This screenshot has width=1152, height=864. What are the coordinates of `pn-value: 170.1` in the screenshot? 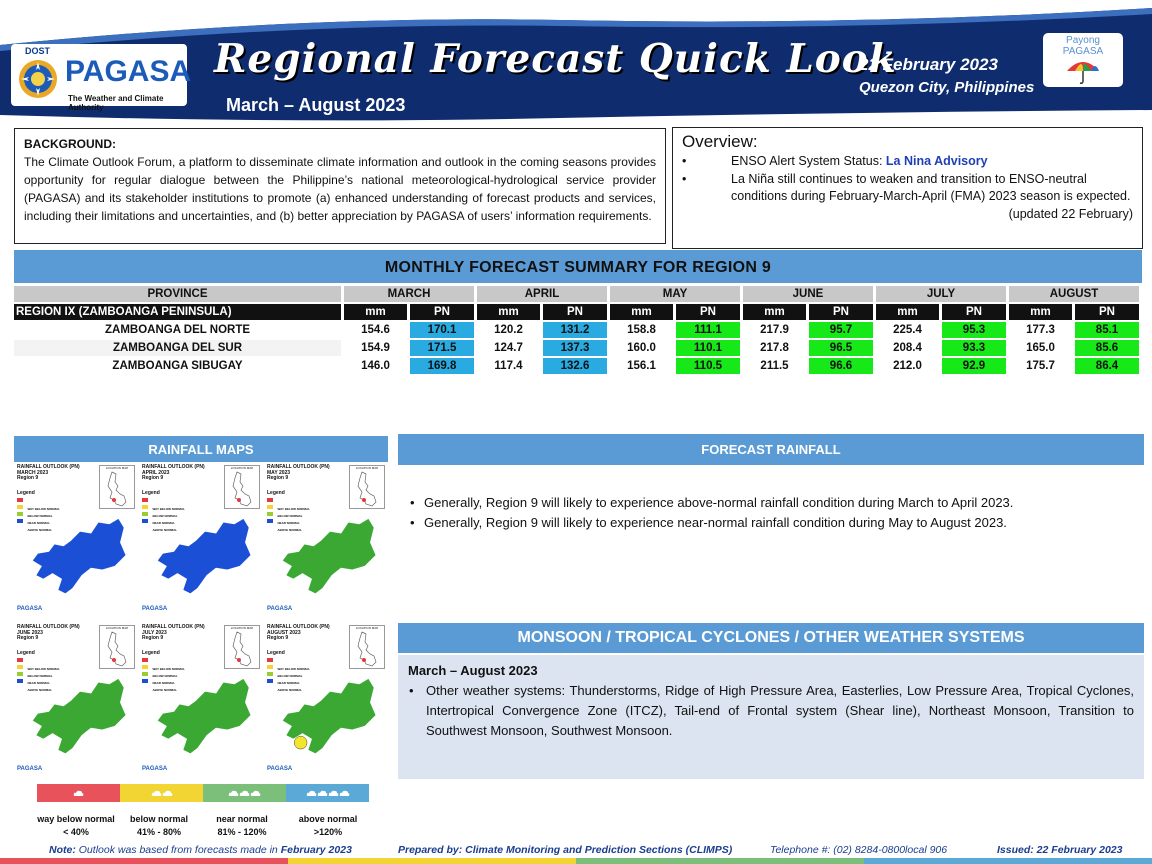 It's located at (442, 330).